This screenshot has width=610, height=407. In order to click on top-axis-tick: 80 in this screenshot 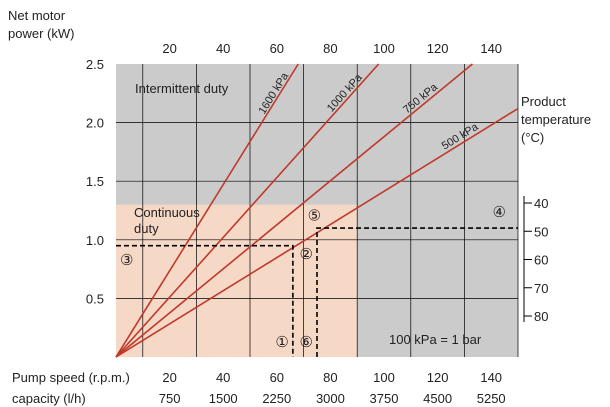, I will do `click(330, 48)`.